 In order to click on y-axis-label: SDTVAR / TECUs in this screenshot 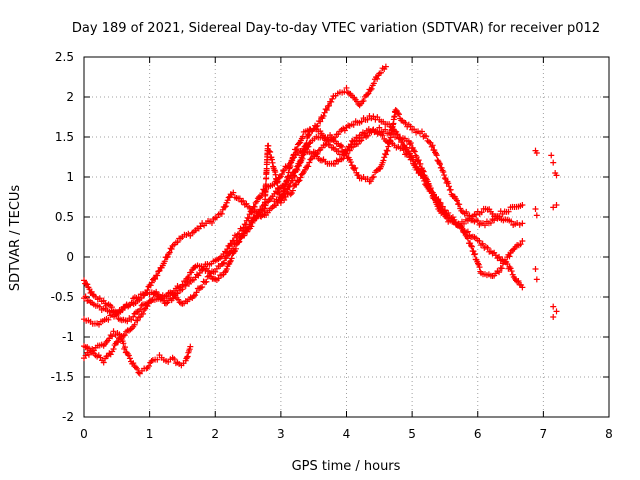, I will do `click(15, 238)`.